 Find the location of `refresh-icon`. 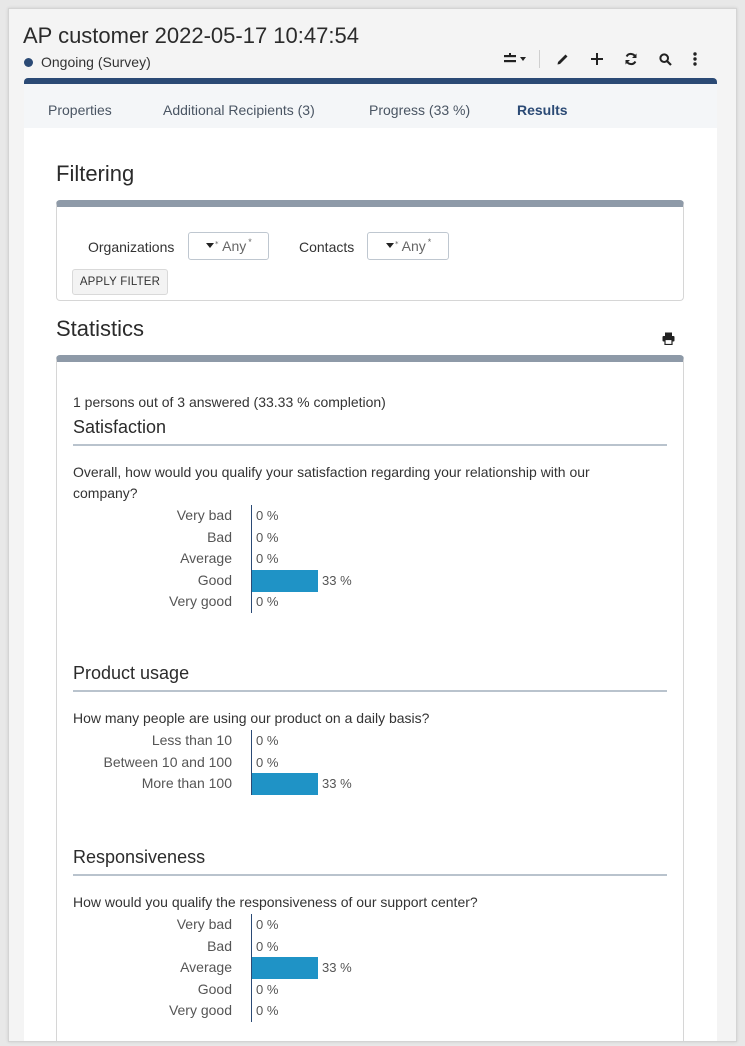

refresh-icon is located at coordinates (631, 59).